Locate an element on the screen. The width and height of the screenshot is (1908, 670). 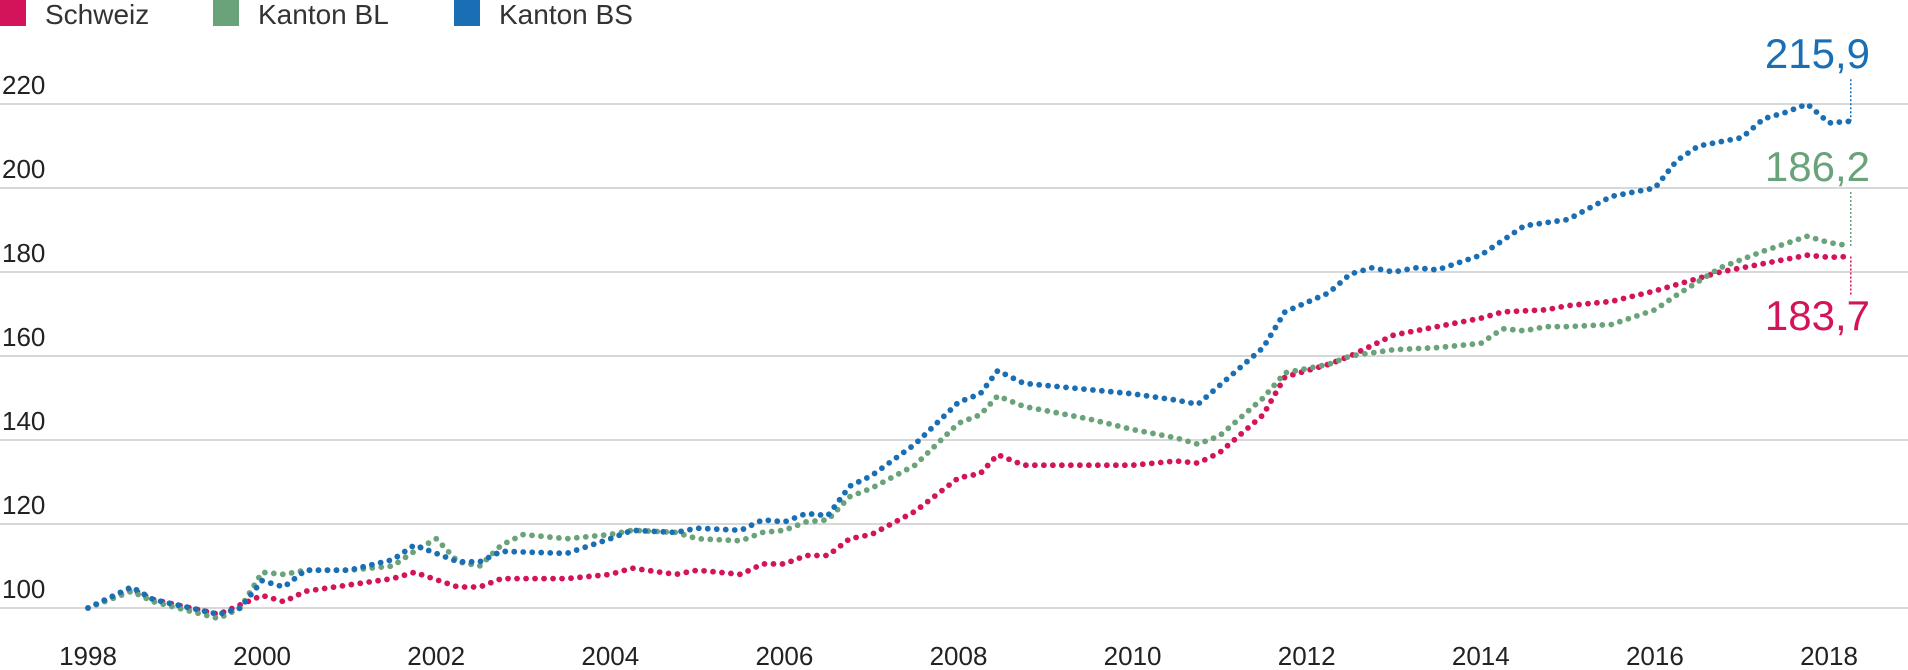
x-tick-label-1998: 1998 is located at coordinates (88, 655).